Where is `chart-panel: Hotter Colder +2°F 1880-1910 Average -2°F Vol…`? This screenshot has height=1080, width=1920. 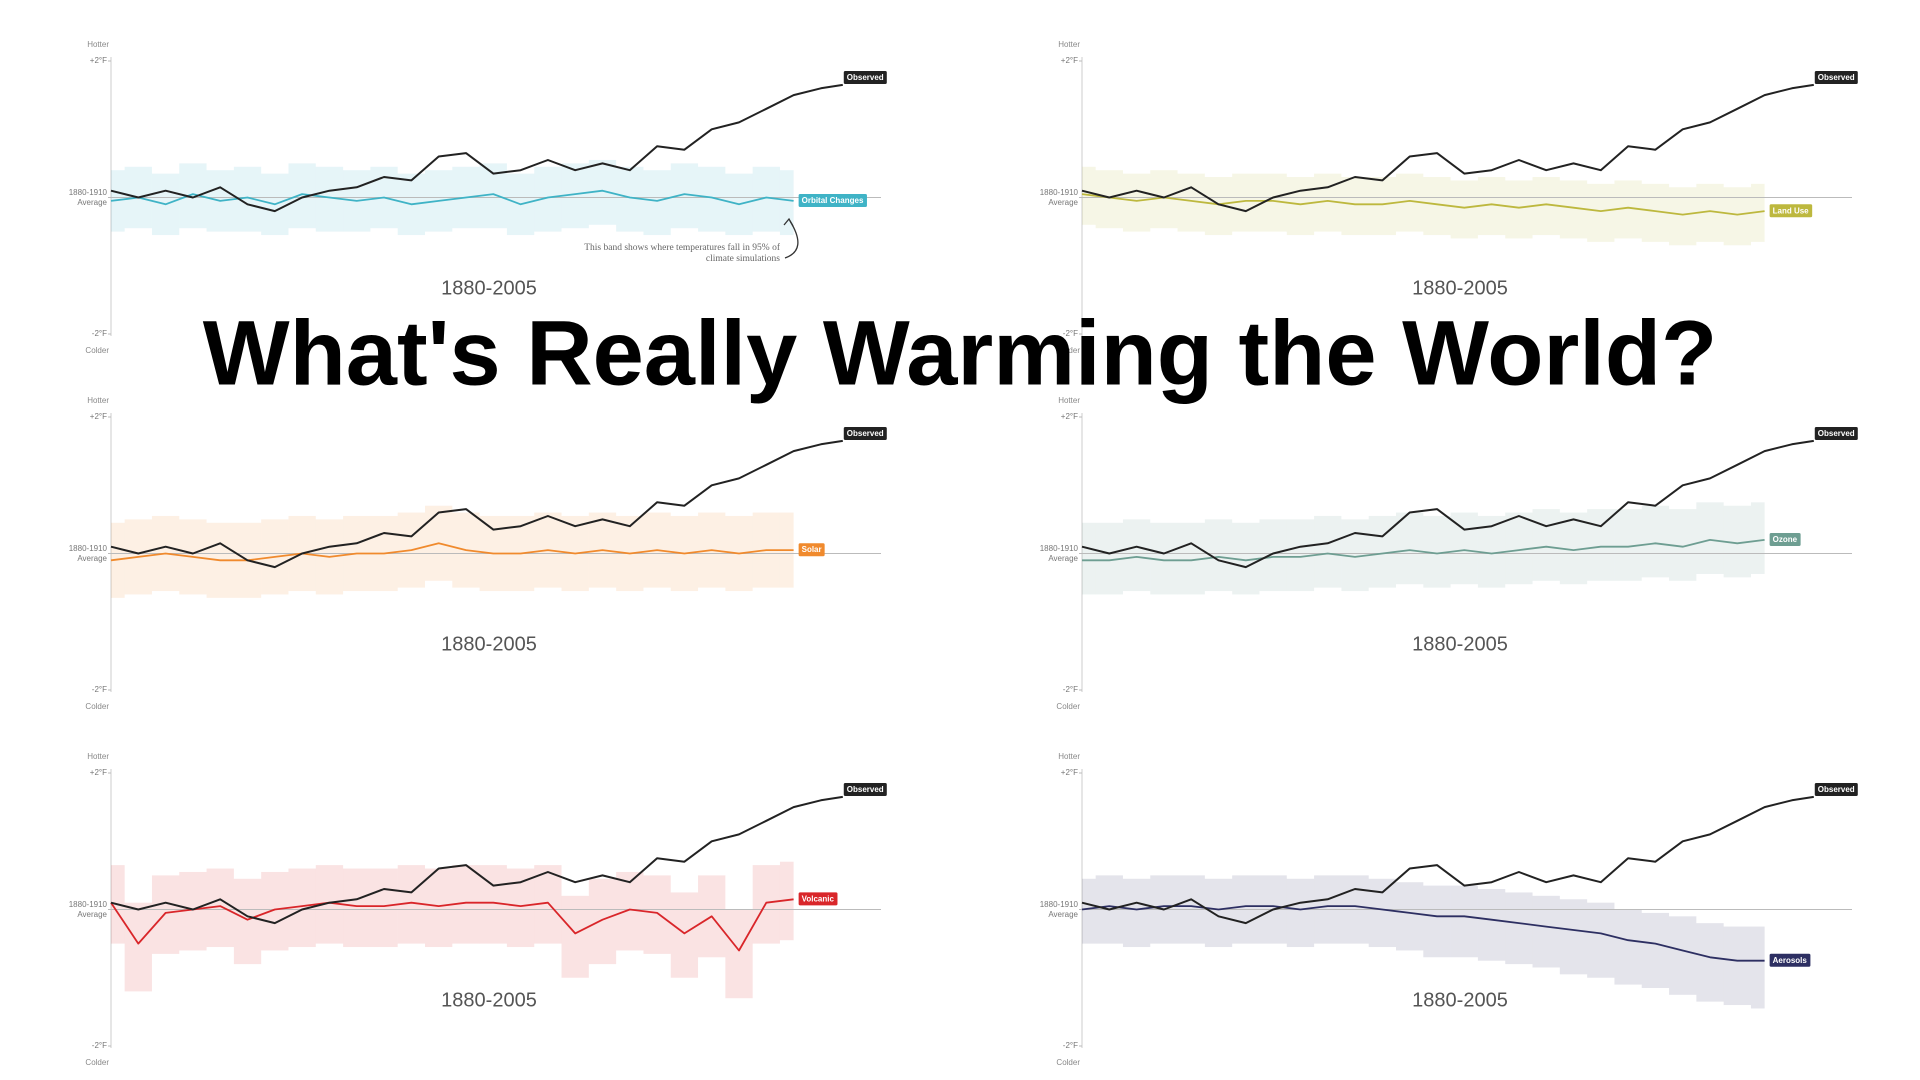 chart-panel: Hotter Colder +2°F 1880-1910 Average -2°F Vol… is located at coordinates (477, 909).